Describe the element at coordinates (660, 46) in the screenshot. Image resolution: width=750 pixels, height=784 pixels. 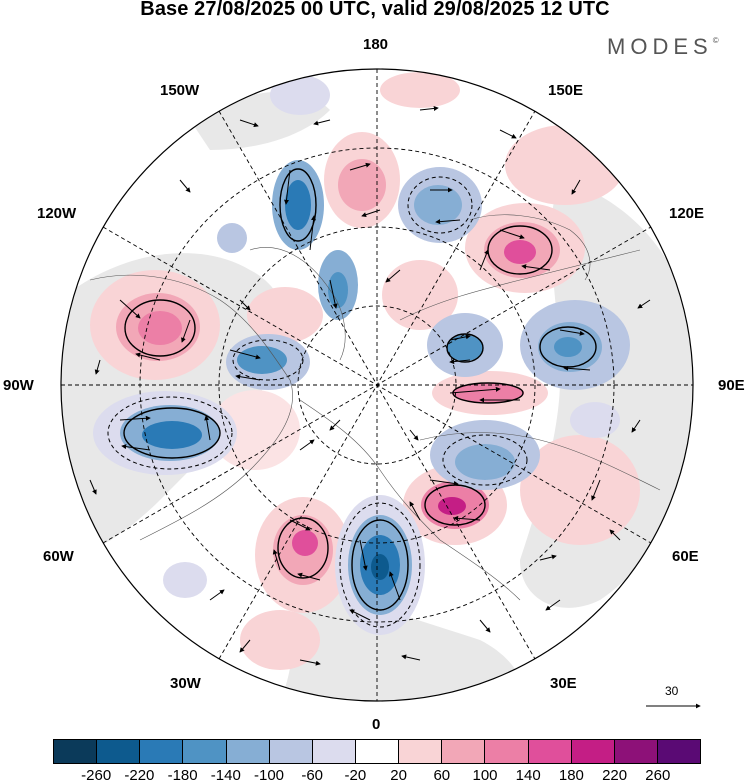
I see `brand-name: MODES` at that location.